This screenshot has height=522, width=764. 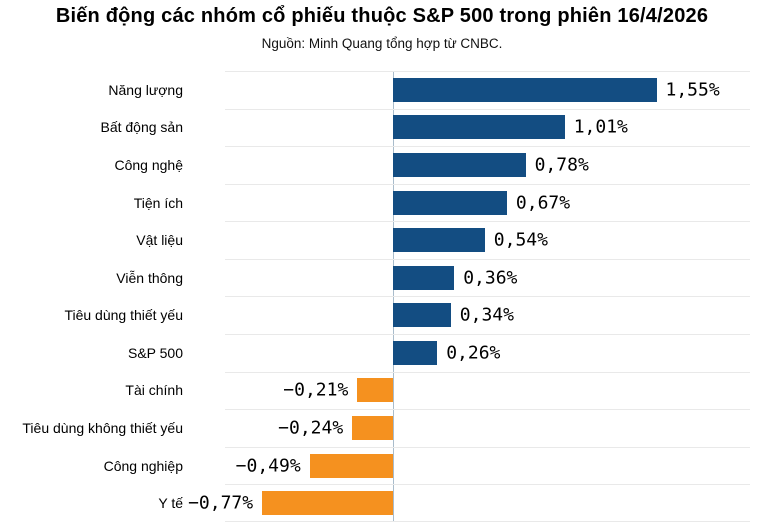 I want to click on chart-row: Năng lượng 1,55%, so click(x=382, y=90).